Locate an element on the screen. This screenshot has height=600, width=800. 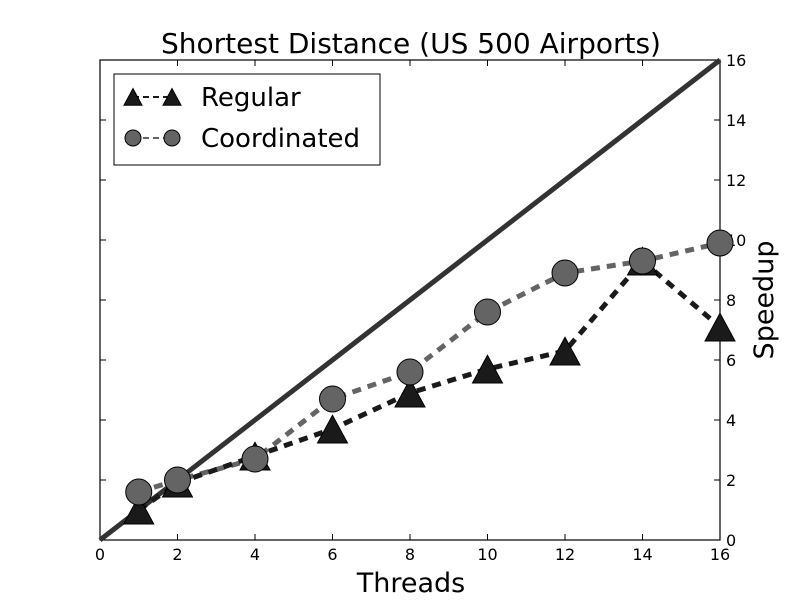
legend-box is located at coordinates (247, 119).